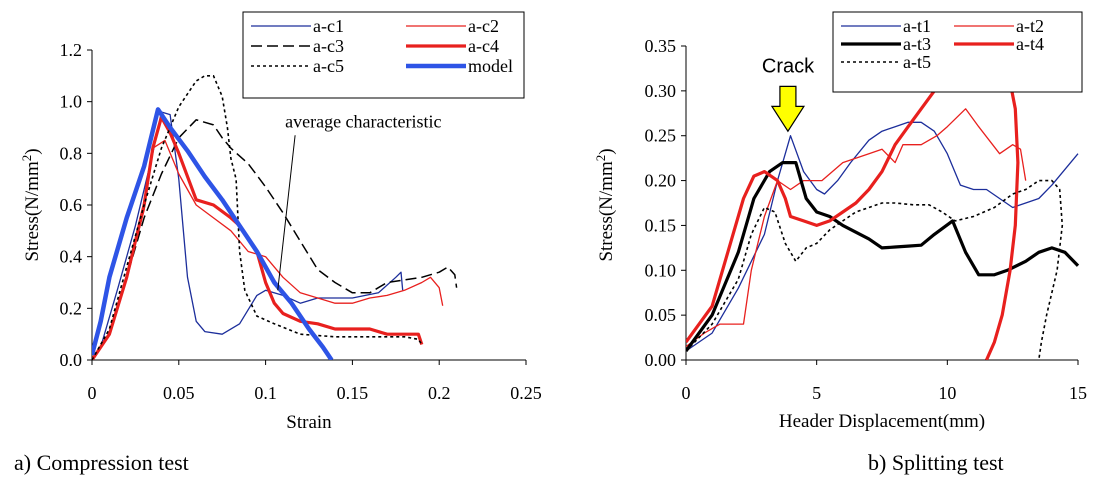 Image resolution: width=1095 pixels, height=484 pixels. What do you see at coordinates (661, 181) in the screenshot?
I see `y-tick-label: 0.20` at bounding box center [661, 181].